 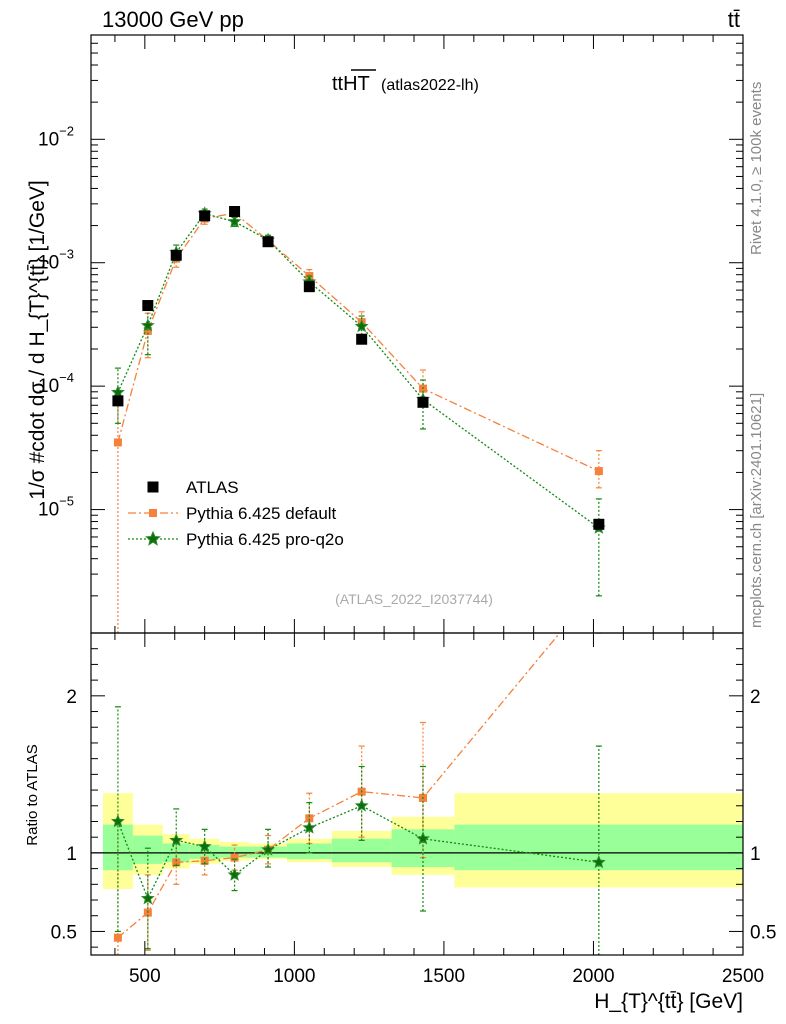 What do you see at coordinates (414, 599) in the screenshot?
I see `analysis-watermark: (ATLAS_2022_I2037744)` at bounding box center [414, 599].